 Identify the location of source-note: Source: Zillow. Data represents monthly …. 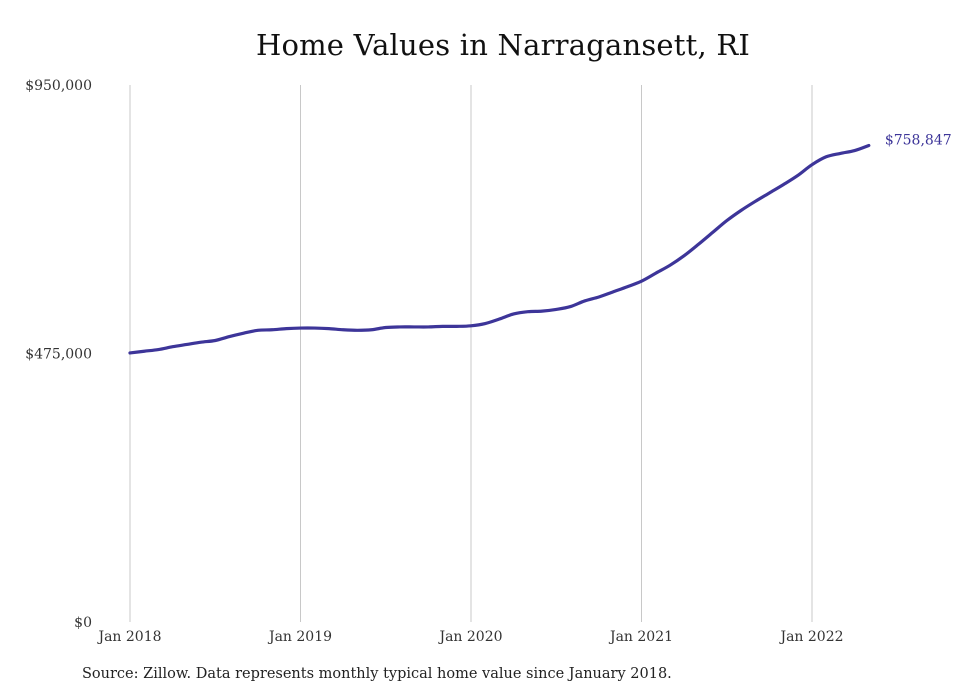
(377, 674).